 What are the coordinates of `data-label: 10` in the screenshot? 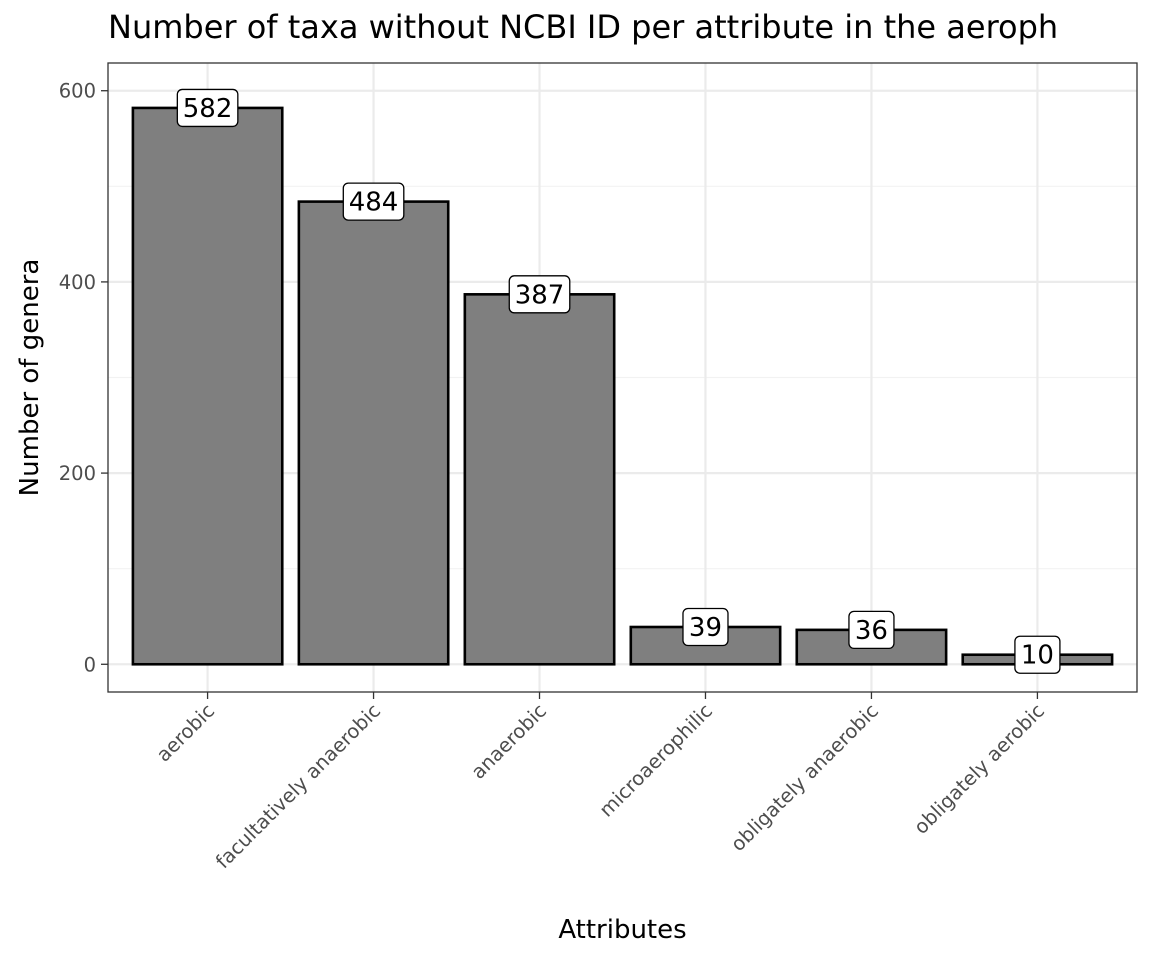 It's located at (1037, 654).